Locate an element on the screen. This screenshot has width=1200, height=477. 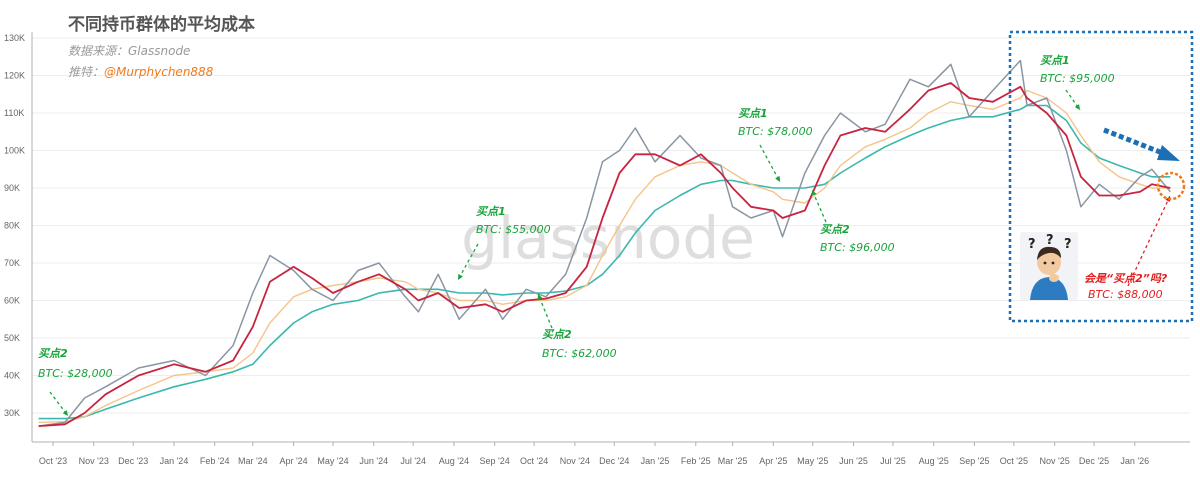
annotation-label: 会是“买点2”吗? is located at coordinates (1126, 278).